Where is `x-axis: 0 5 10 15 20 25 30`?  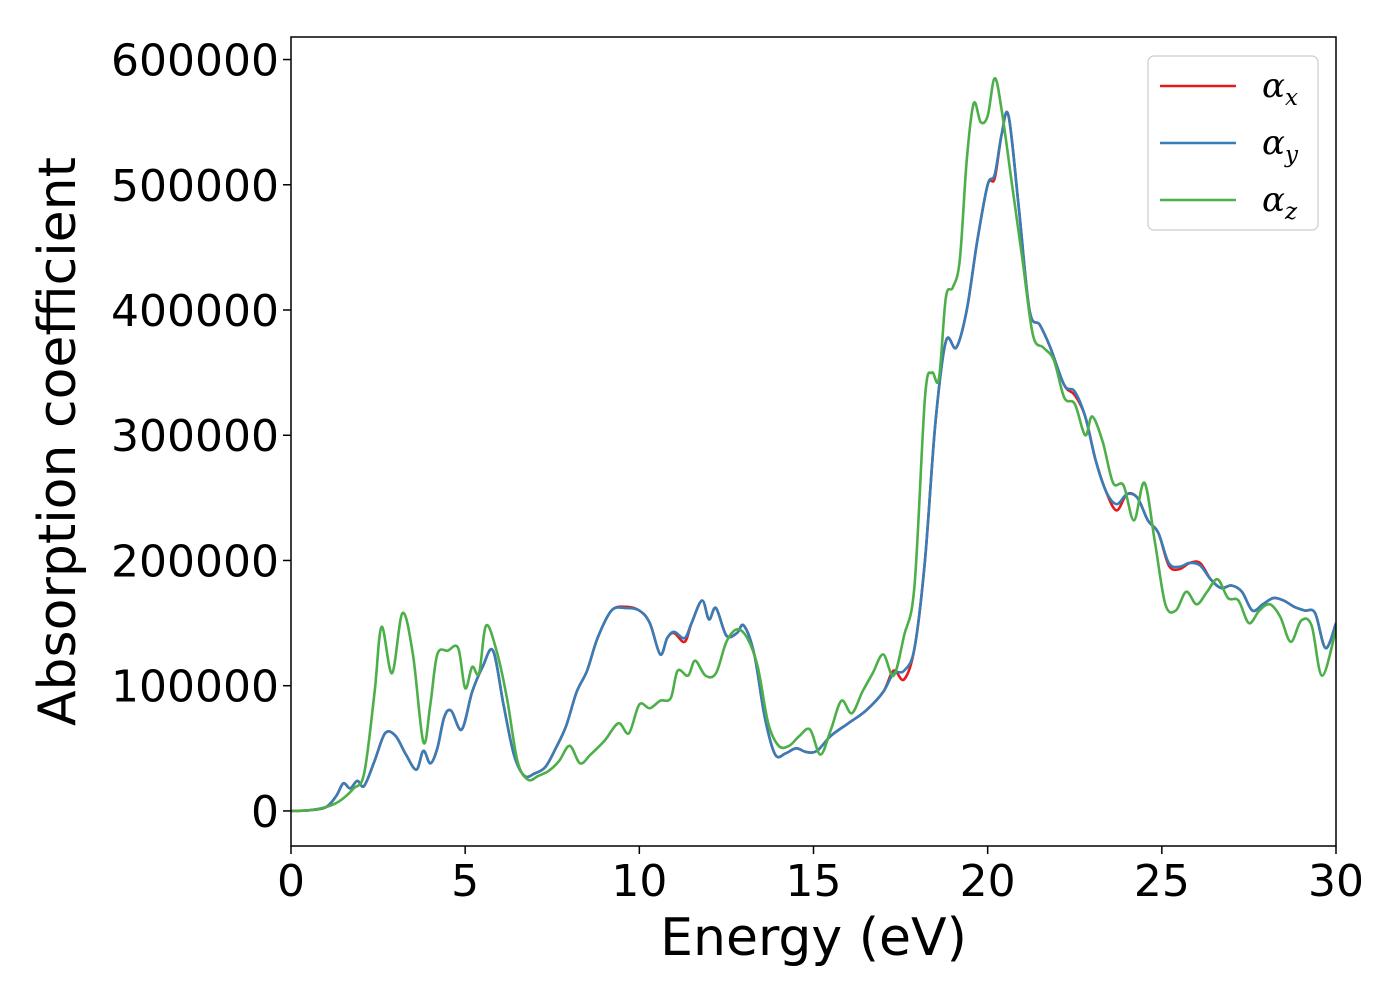
x-axis: 0 5 10 15 20 25 30 is located at coordinates (820, 876).